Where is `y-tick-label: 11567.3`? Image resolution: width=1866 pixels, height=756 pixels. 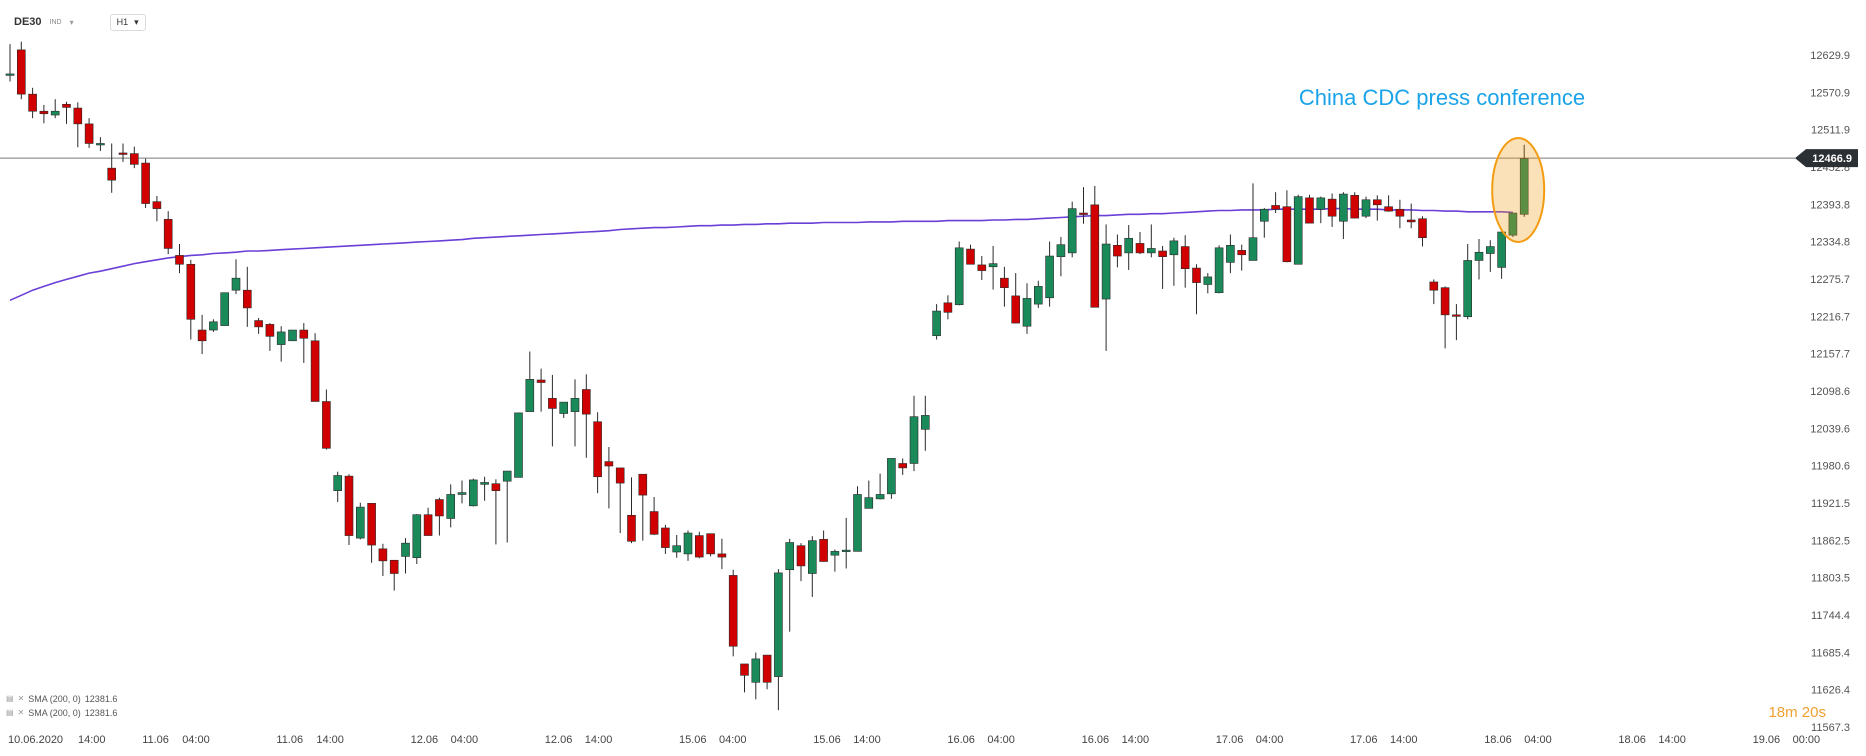 y-tick-label: 11567.3 is located at coordinates (1830, 728).